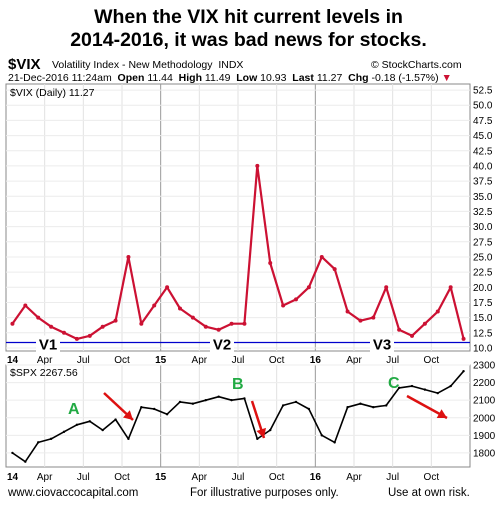 The height and width of the screenshot is (508, 497). I want to click on watermark: © StockCharts.com, so click(416, 65).